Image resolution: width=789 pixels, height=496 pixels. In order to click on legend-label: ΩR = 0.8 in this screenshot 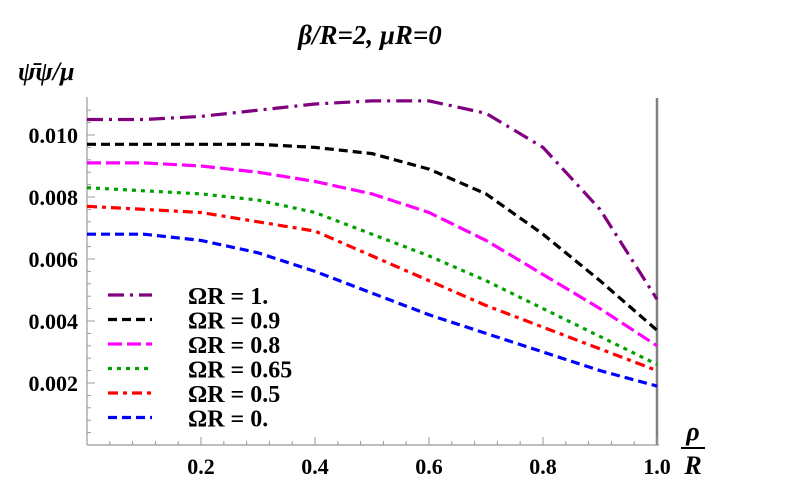, I will do `click(234, 346)`.